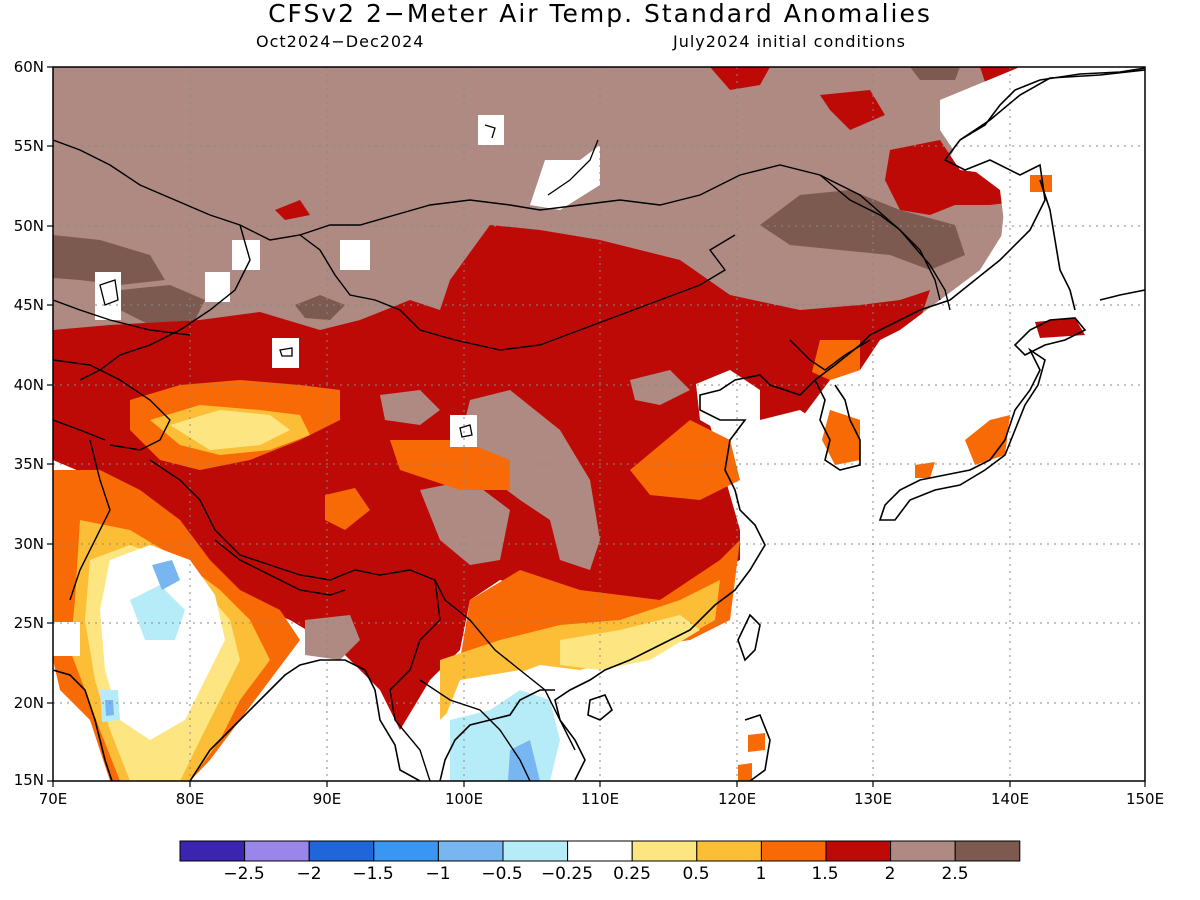 The width and height of the screenshot is (1200, 900). Describe the element at coordinates (749, 637) in the screenshot. I see `coastline-taiwan` at that location.